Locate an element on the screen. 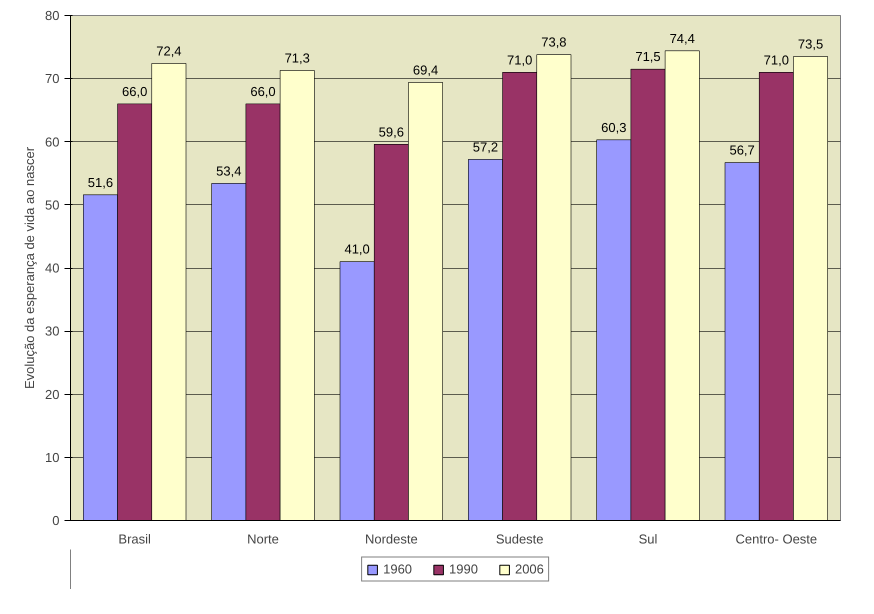 This screenshot has width=874, height=614. data-label: 41,0 is located at coordinates (357, 249).